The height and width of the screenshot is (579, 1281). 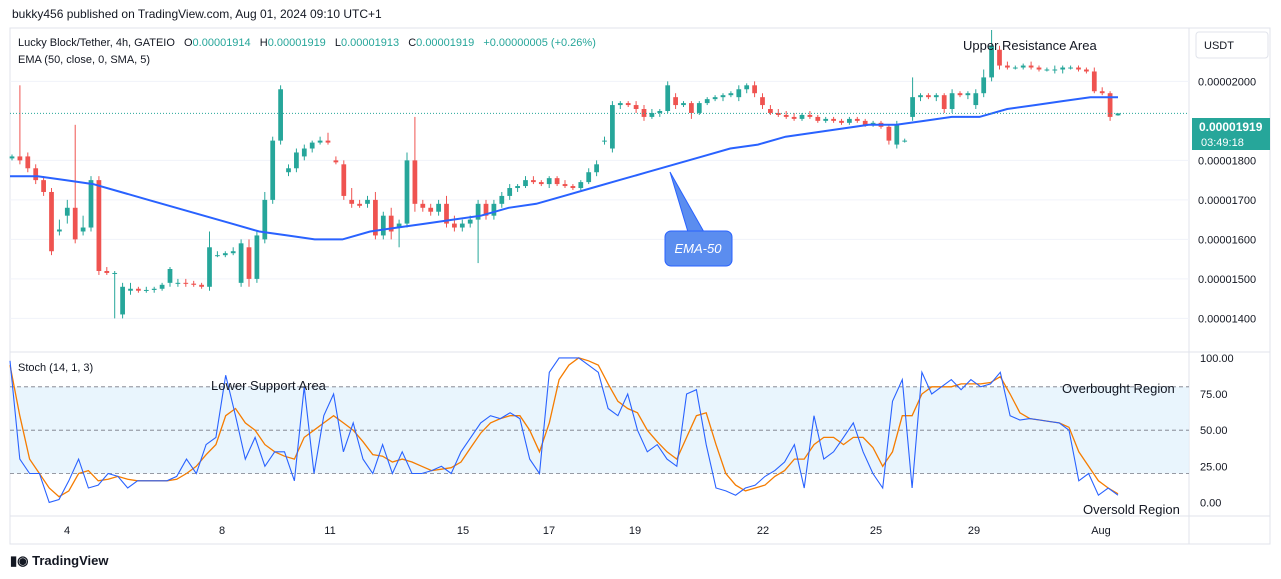 What do you see at coordinates (1101, 531) in the screenshot?
I see `time-tick-label: Aug` at bounding box center [1101, 531].